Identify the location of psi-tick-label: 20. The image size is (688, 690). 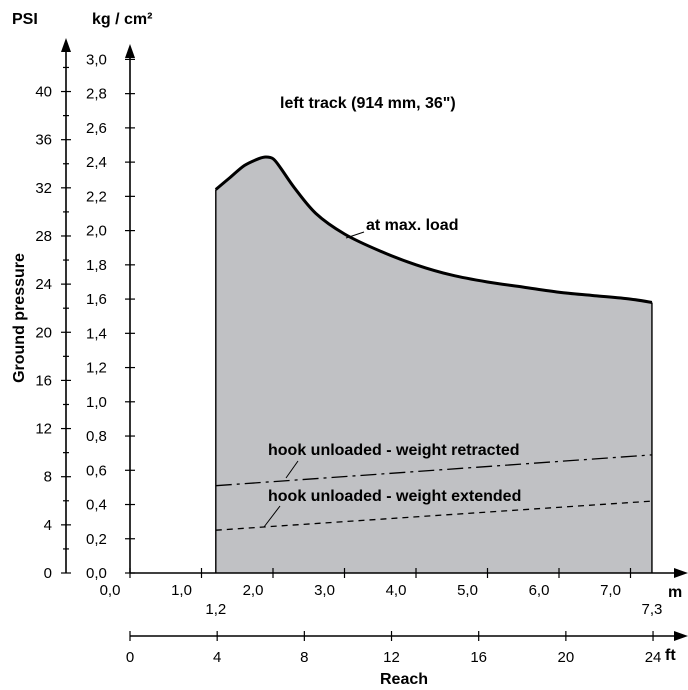
(43, 332).